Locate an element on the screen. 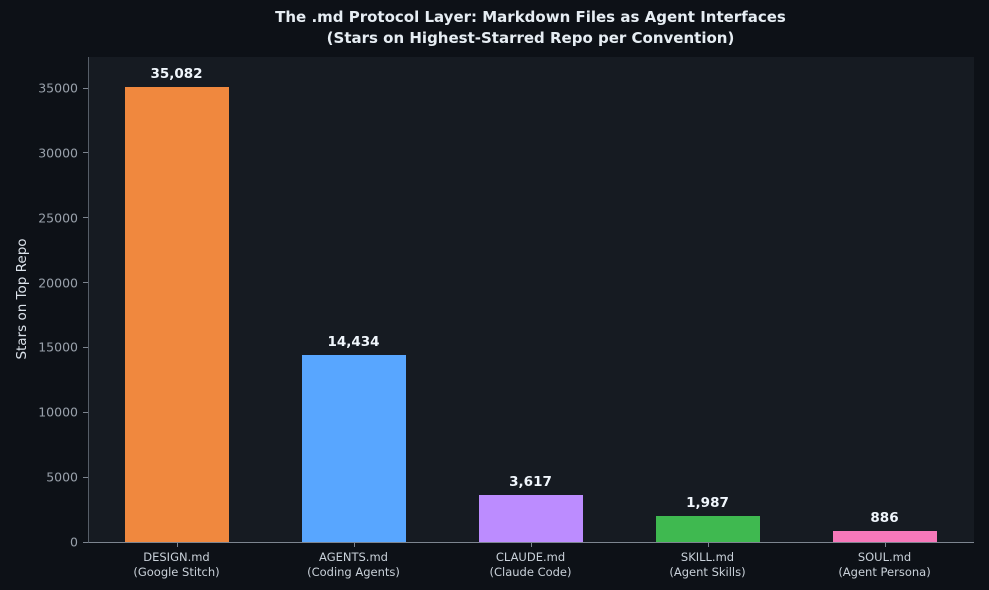 Image resolution: width=989 pixels, height=590 pixels. x-tick-label-name: SOUL.md is located at coordinates (884, 557).